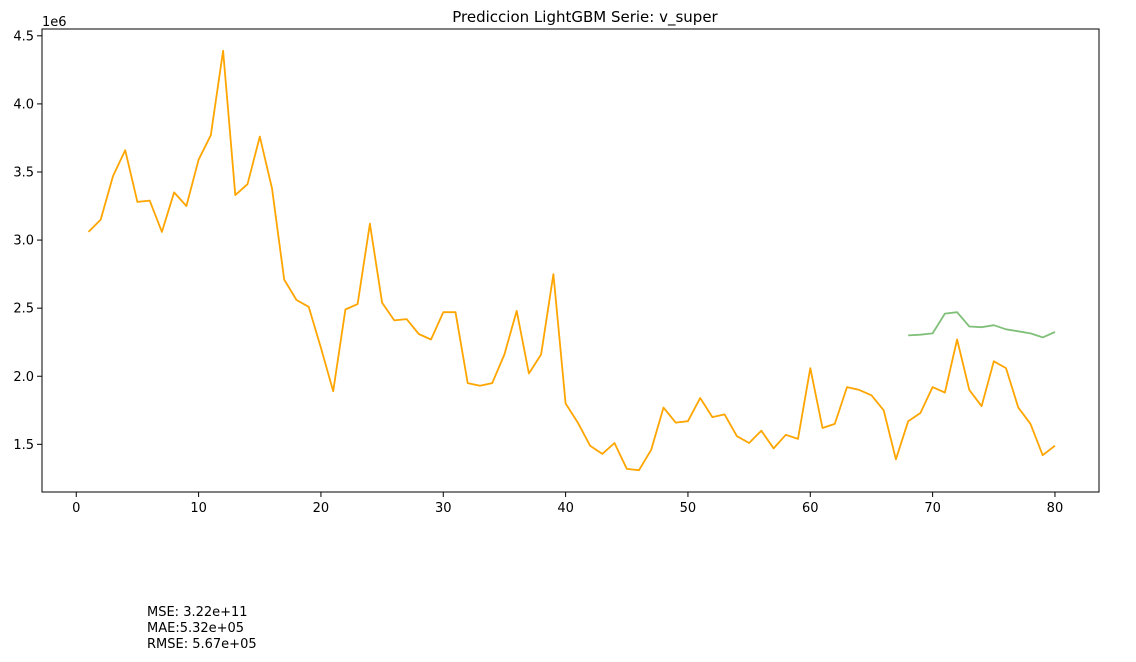 The width and height of the screenshot is (1136, 662). What do you see at coordinates (321, 508) in the screenshot?
I see `x-tick-label: 20` at bounding box center [321, 508].